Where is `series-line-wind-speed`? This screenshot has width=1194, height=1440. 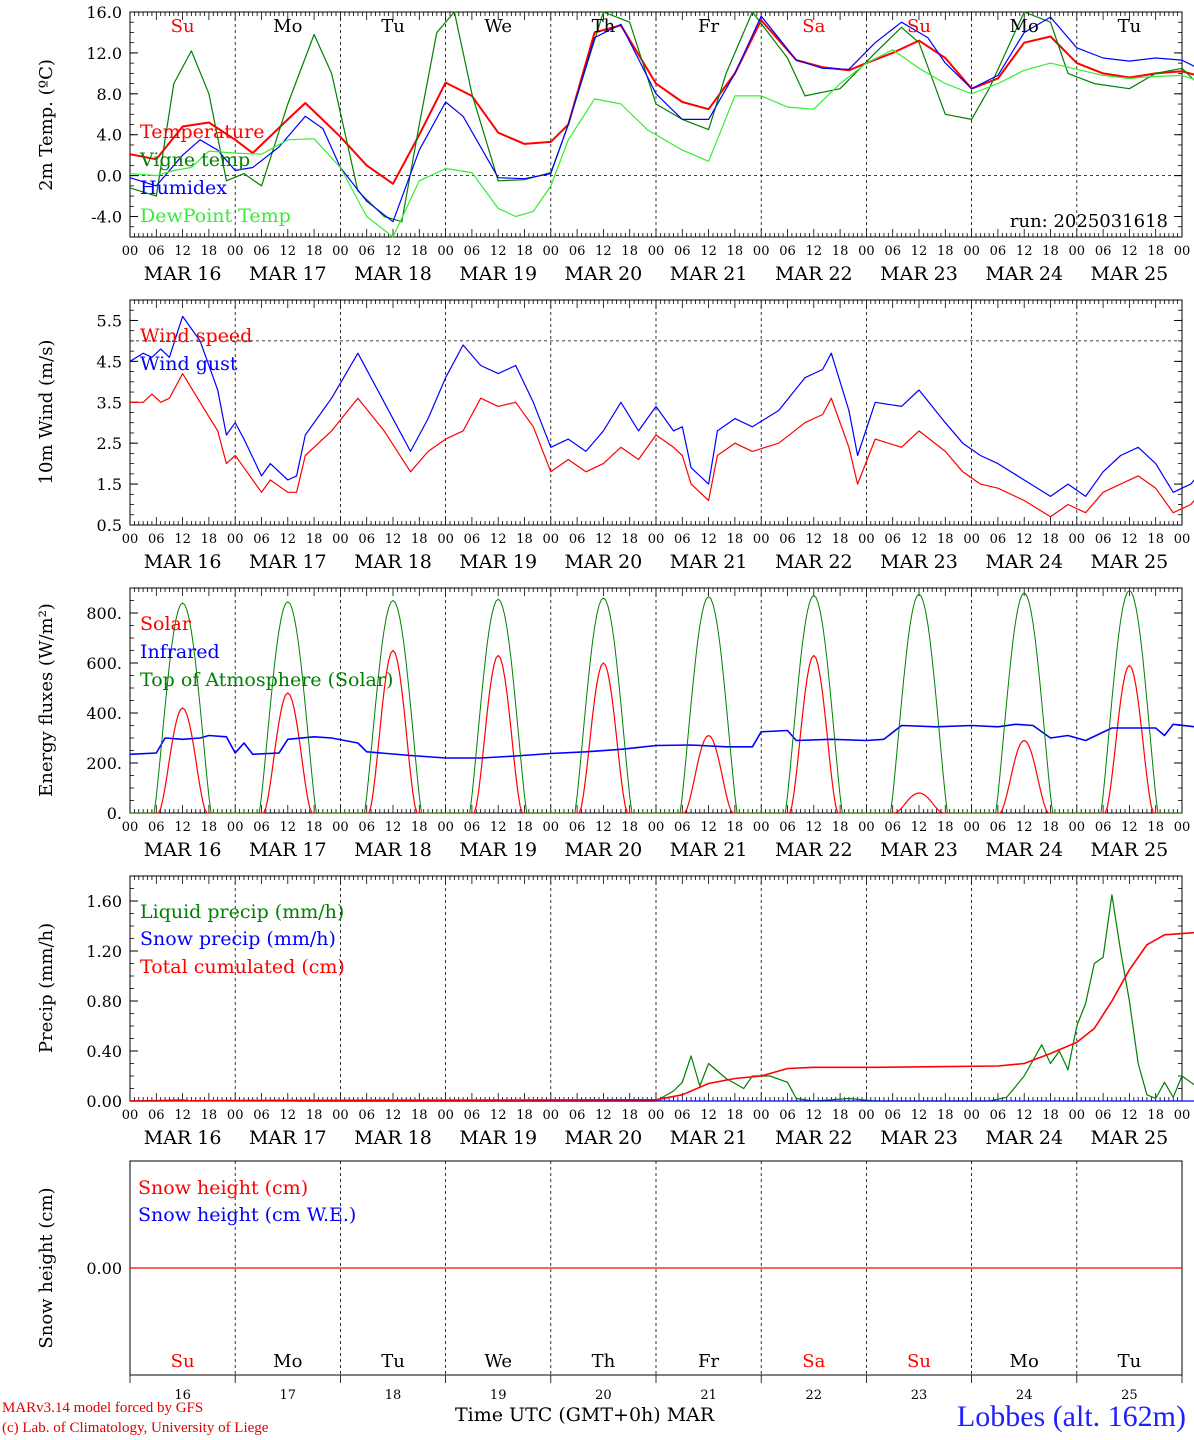
series-line-wind-speed is located at coordinates (662, 445).